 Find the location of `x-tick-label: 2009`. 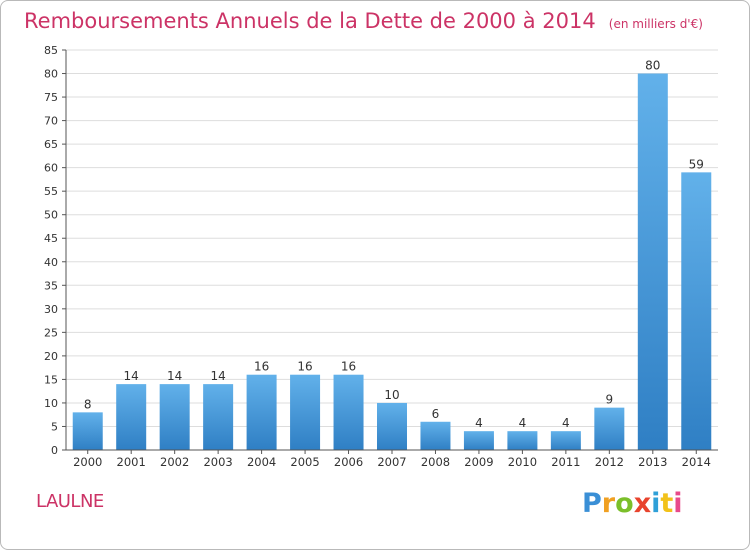

x-tick-label: 2009 is located at coordinates (478, 462).